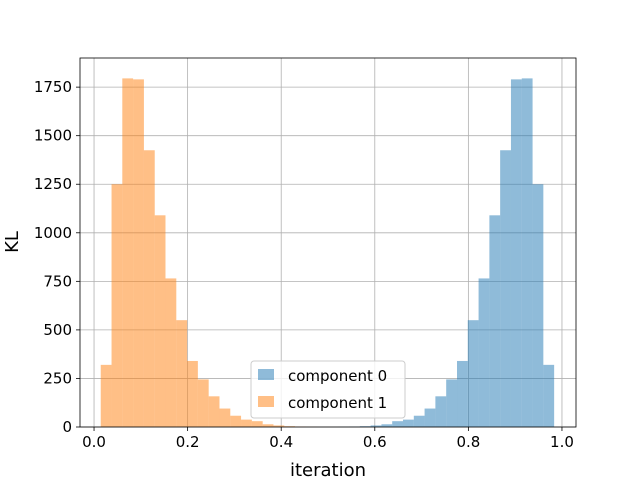  What do you see at coordinates (337, 376) in the screenshot?
I see `legend-label-component-0: component 0` at bounding box center [337, 376].